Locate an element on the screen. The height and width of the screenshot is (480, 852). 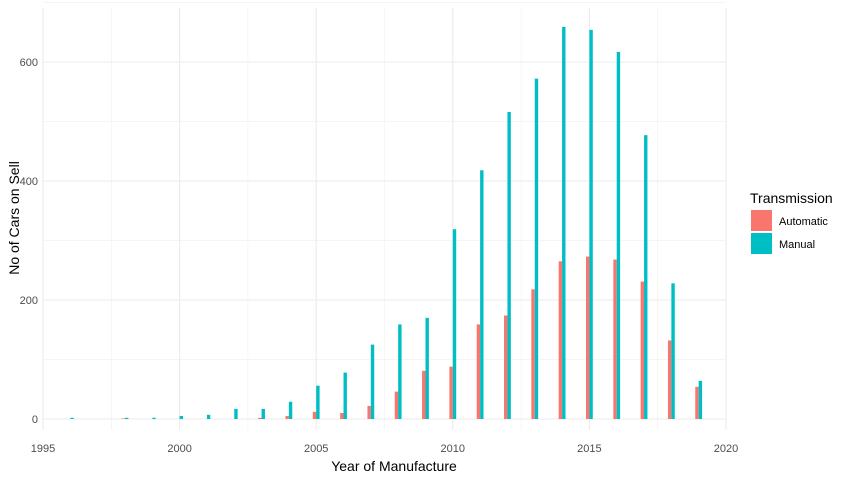
bar-automatic-2011 is located at coordinates (478, 371).